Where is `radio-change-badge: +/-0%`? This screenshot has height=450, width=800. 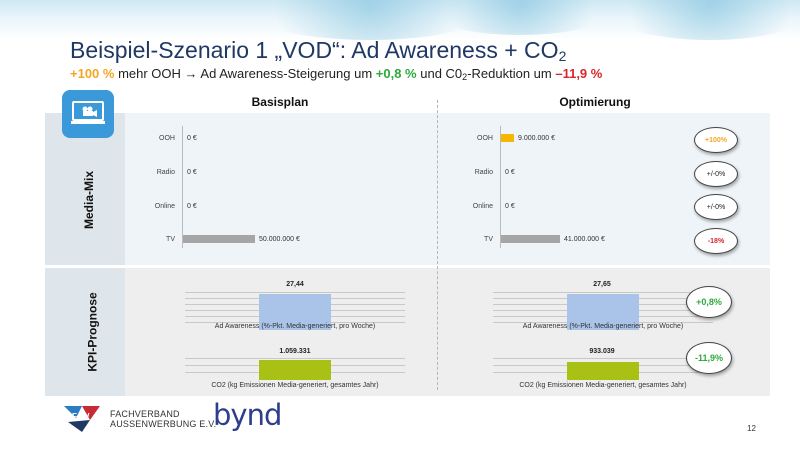
radio-change-badge: +/-0% is located at coordinates (716, 174).